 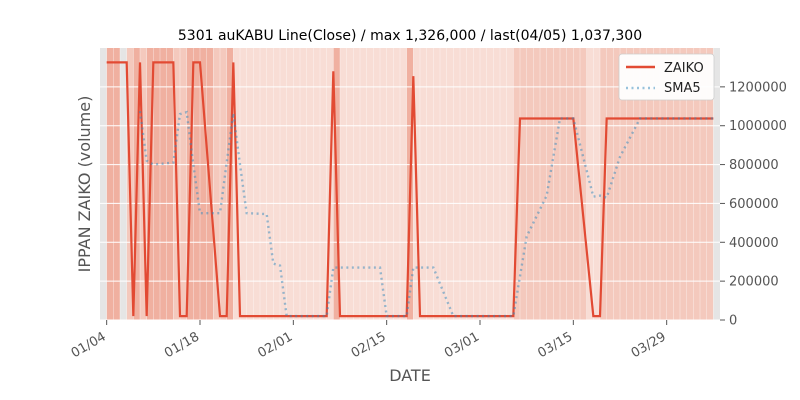 What do you see at coordinates (84, 184) in the screenshot?
I see `y-axis-label: IPPAN ZAIKO (volume)` at bounding box center [84, 184].